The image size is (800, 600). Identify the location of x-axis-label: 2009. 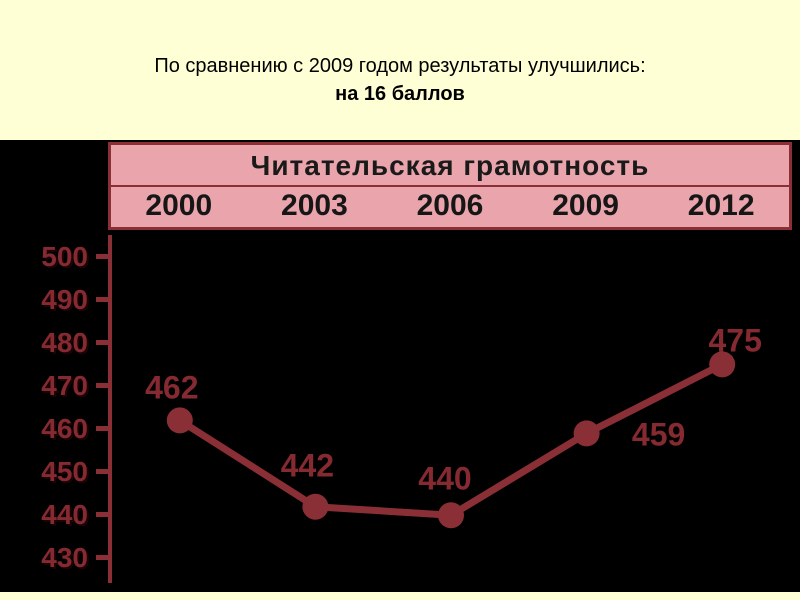
(585, 205).